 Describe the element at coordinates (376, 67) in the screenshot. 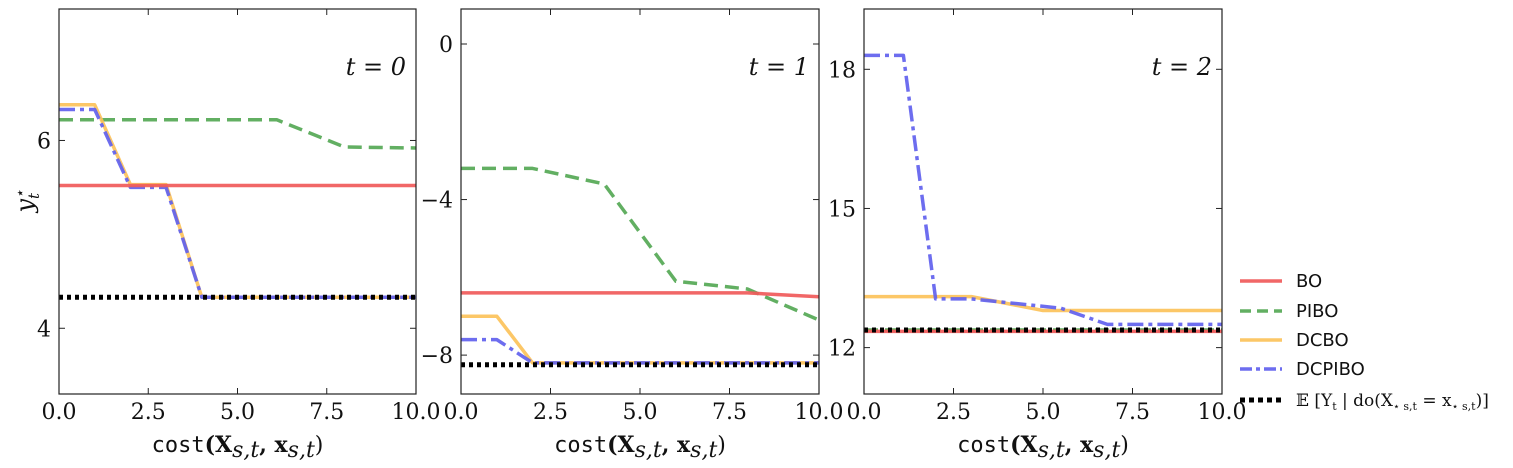

I see `panel-annotation: t = 0` at that location.